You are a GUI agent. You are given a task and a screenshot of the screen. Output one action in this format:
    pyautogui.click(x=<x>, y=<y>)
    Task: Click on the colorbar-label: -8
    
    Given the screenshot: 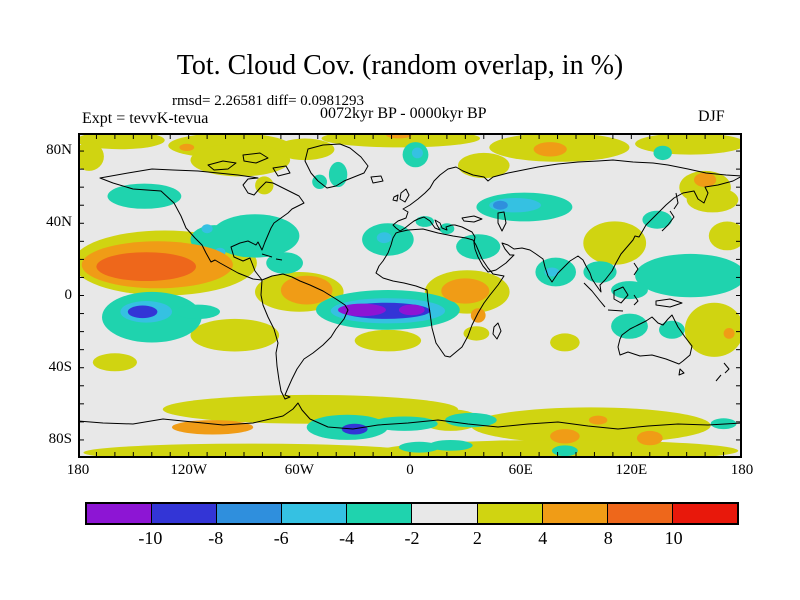 What is the action you would take?
    pyautogui.click(x=216, y=538)
    